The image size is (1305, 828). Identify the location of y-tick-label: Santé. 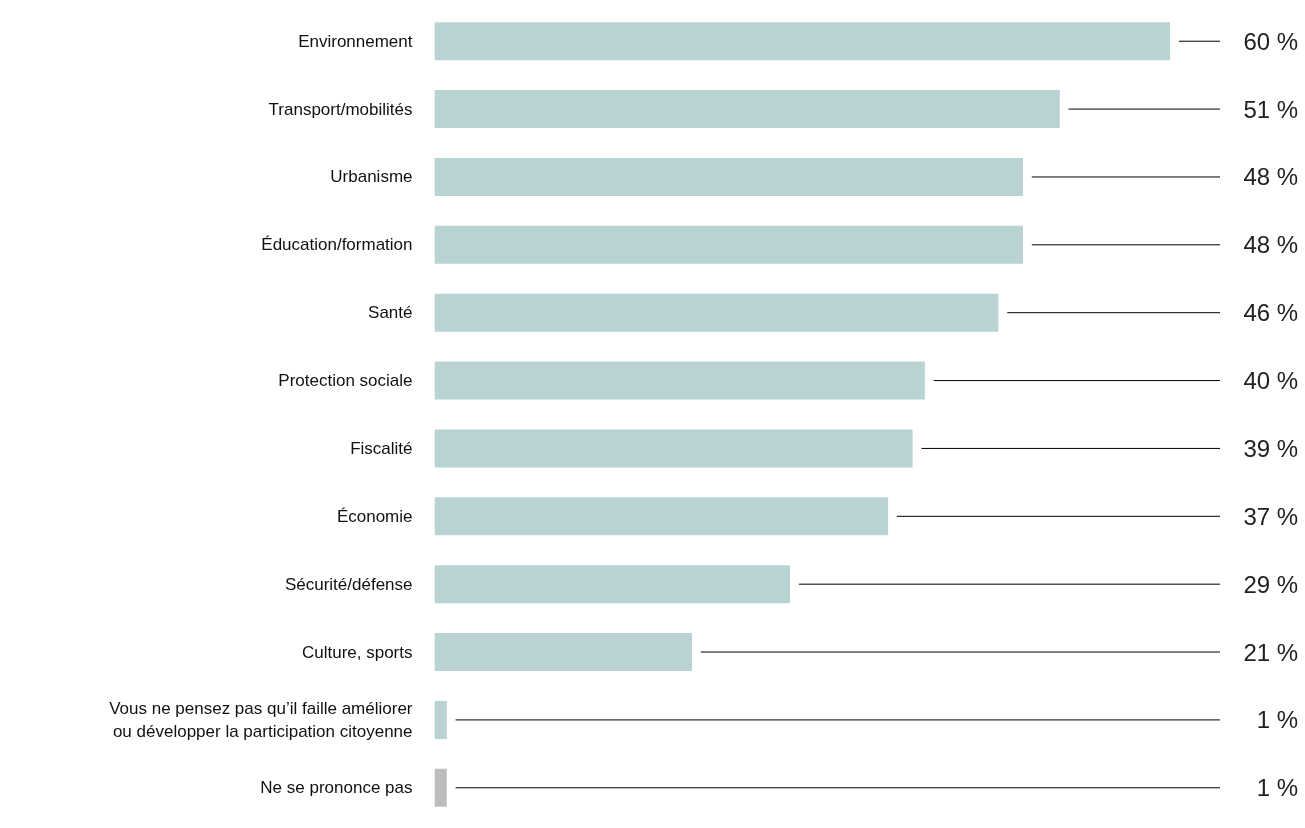
(390, 313).